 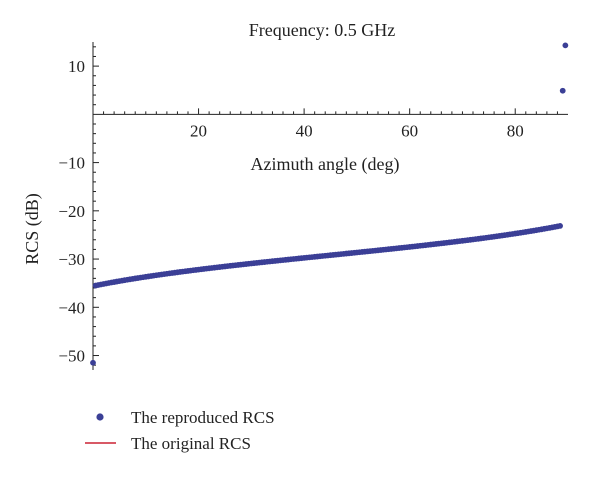 I want to click on x-tick-label: 80, so click(x=515, y=130).